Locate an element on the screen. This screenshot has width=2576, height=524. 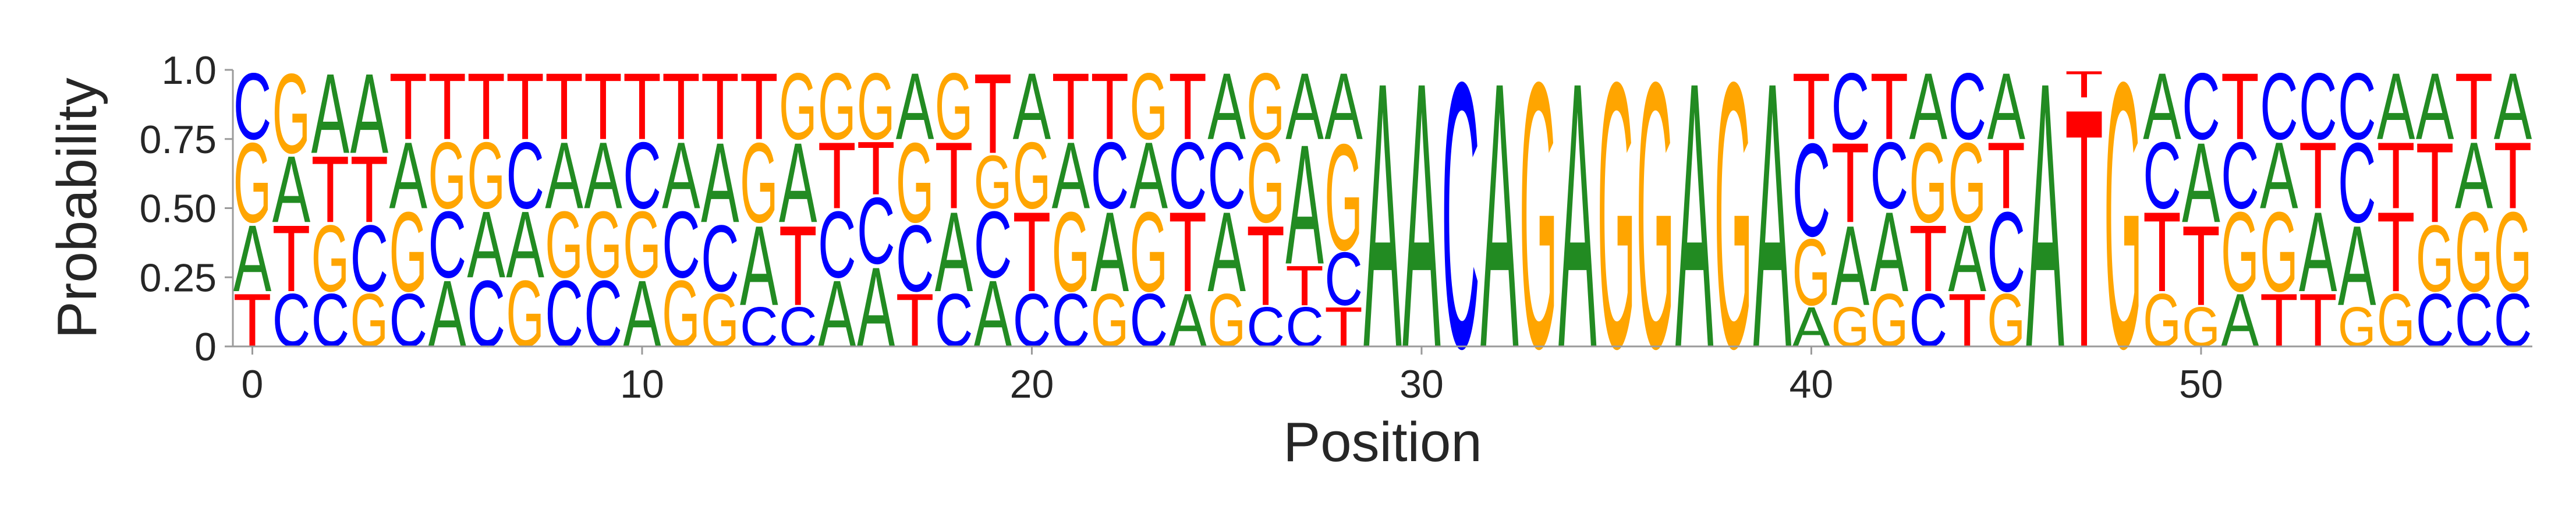
y-tick-label: 0.50 is located at coordinates (178, 209).